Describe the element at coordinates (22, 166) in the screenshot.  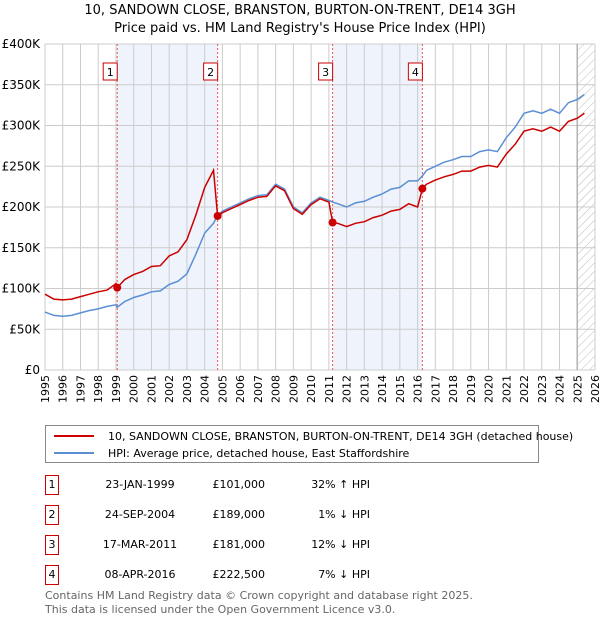
I see `y-tick-label: £250K` at that location.